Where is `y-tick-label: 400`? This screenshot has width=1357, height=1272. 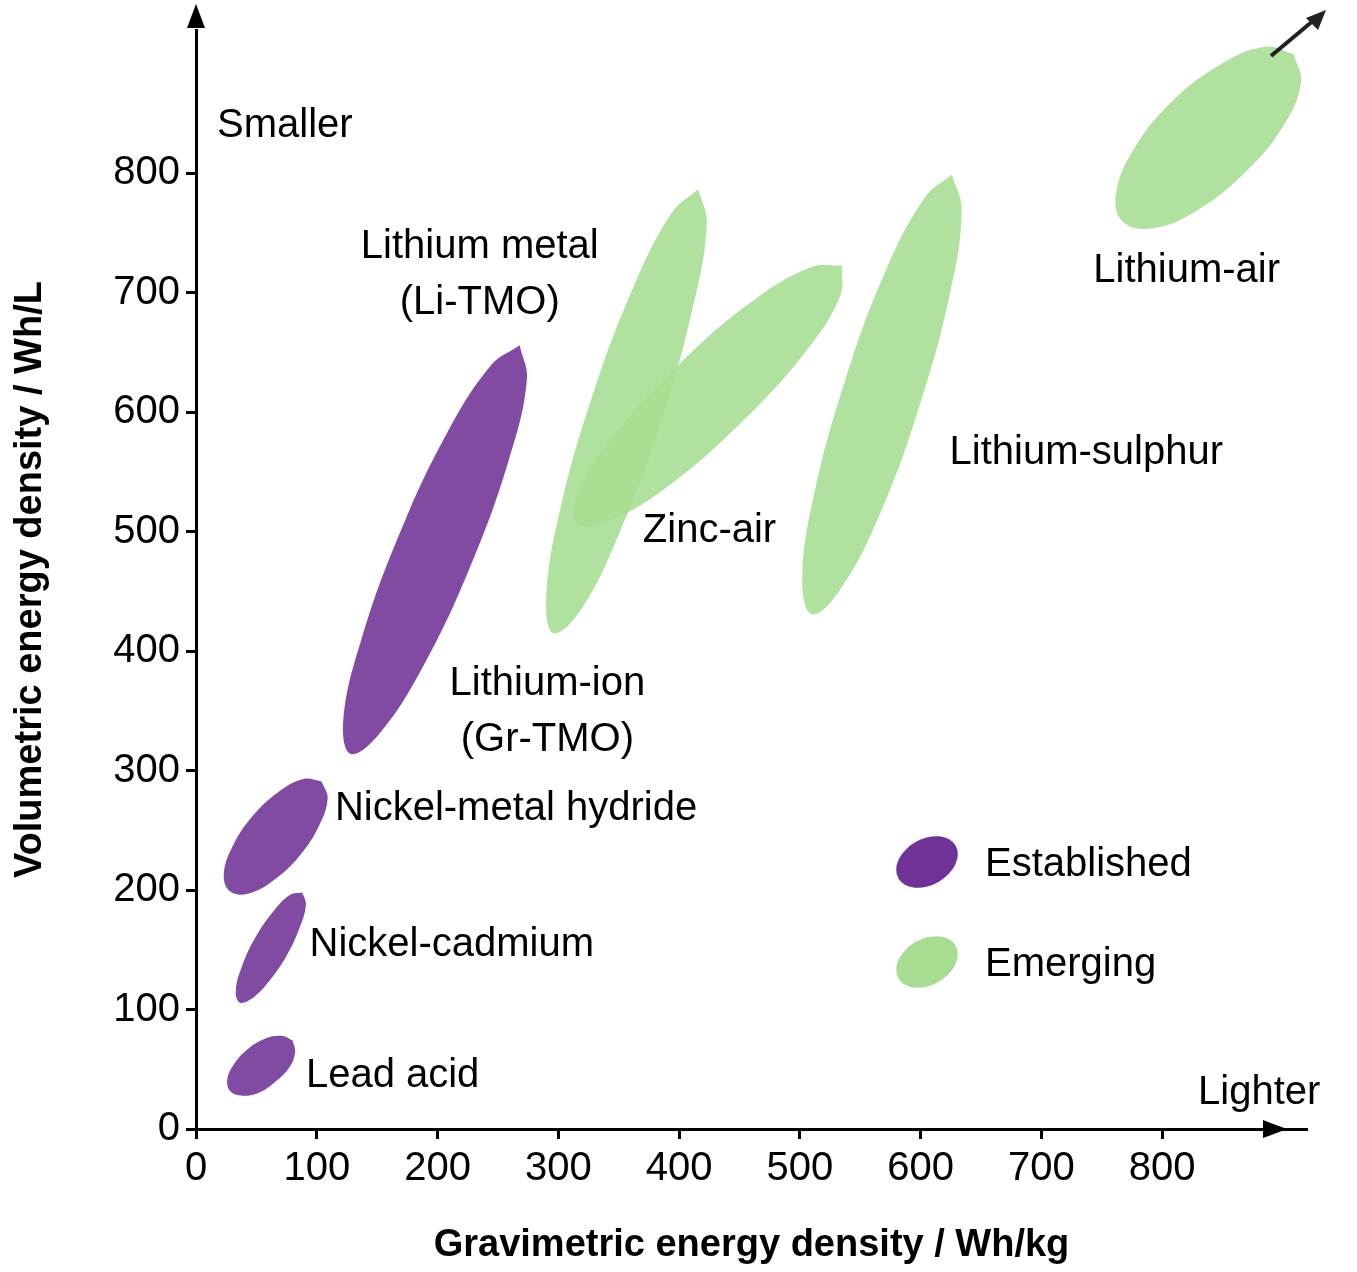
y-tick-label: 400 is located at coordinates (146, 648).